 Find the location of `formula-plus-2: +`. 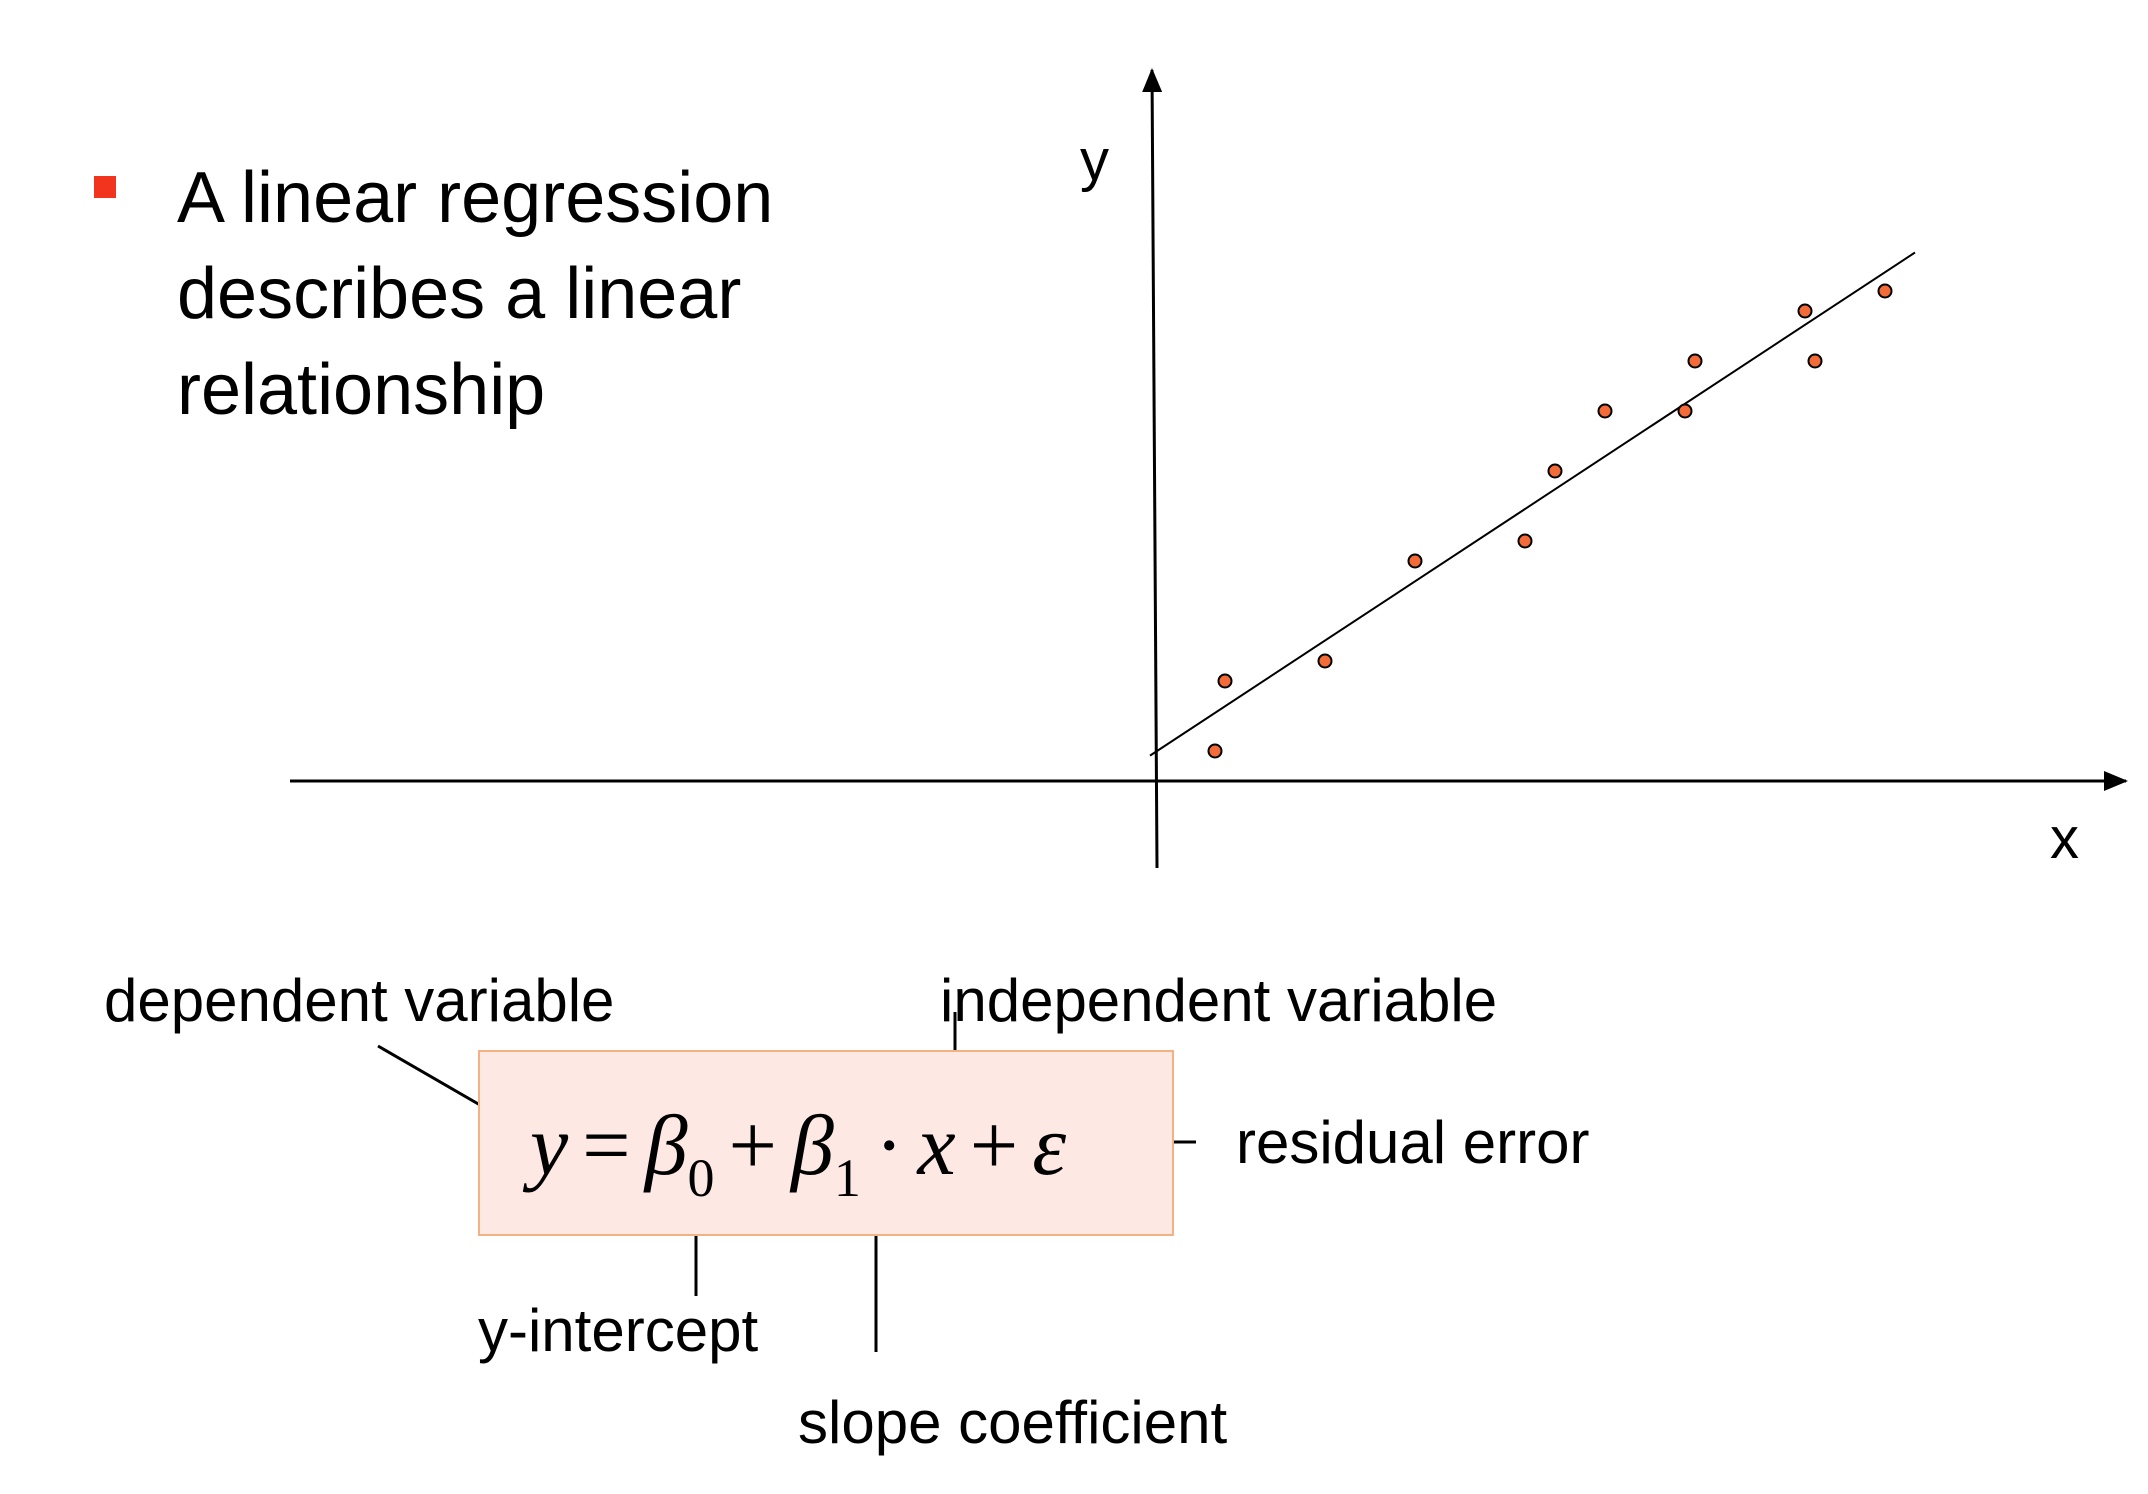

formula-plus-2: + is located at coordinates (994, 1145).